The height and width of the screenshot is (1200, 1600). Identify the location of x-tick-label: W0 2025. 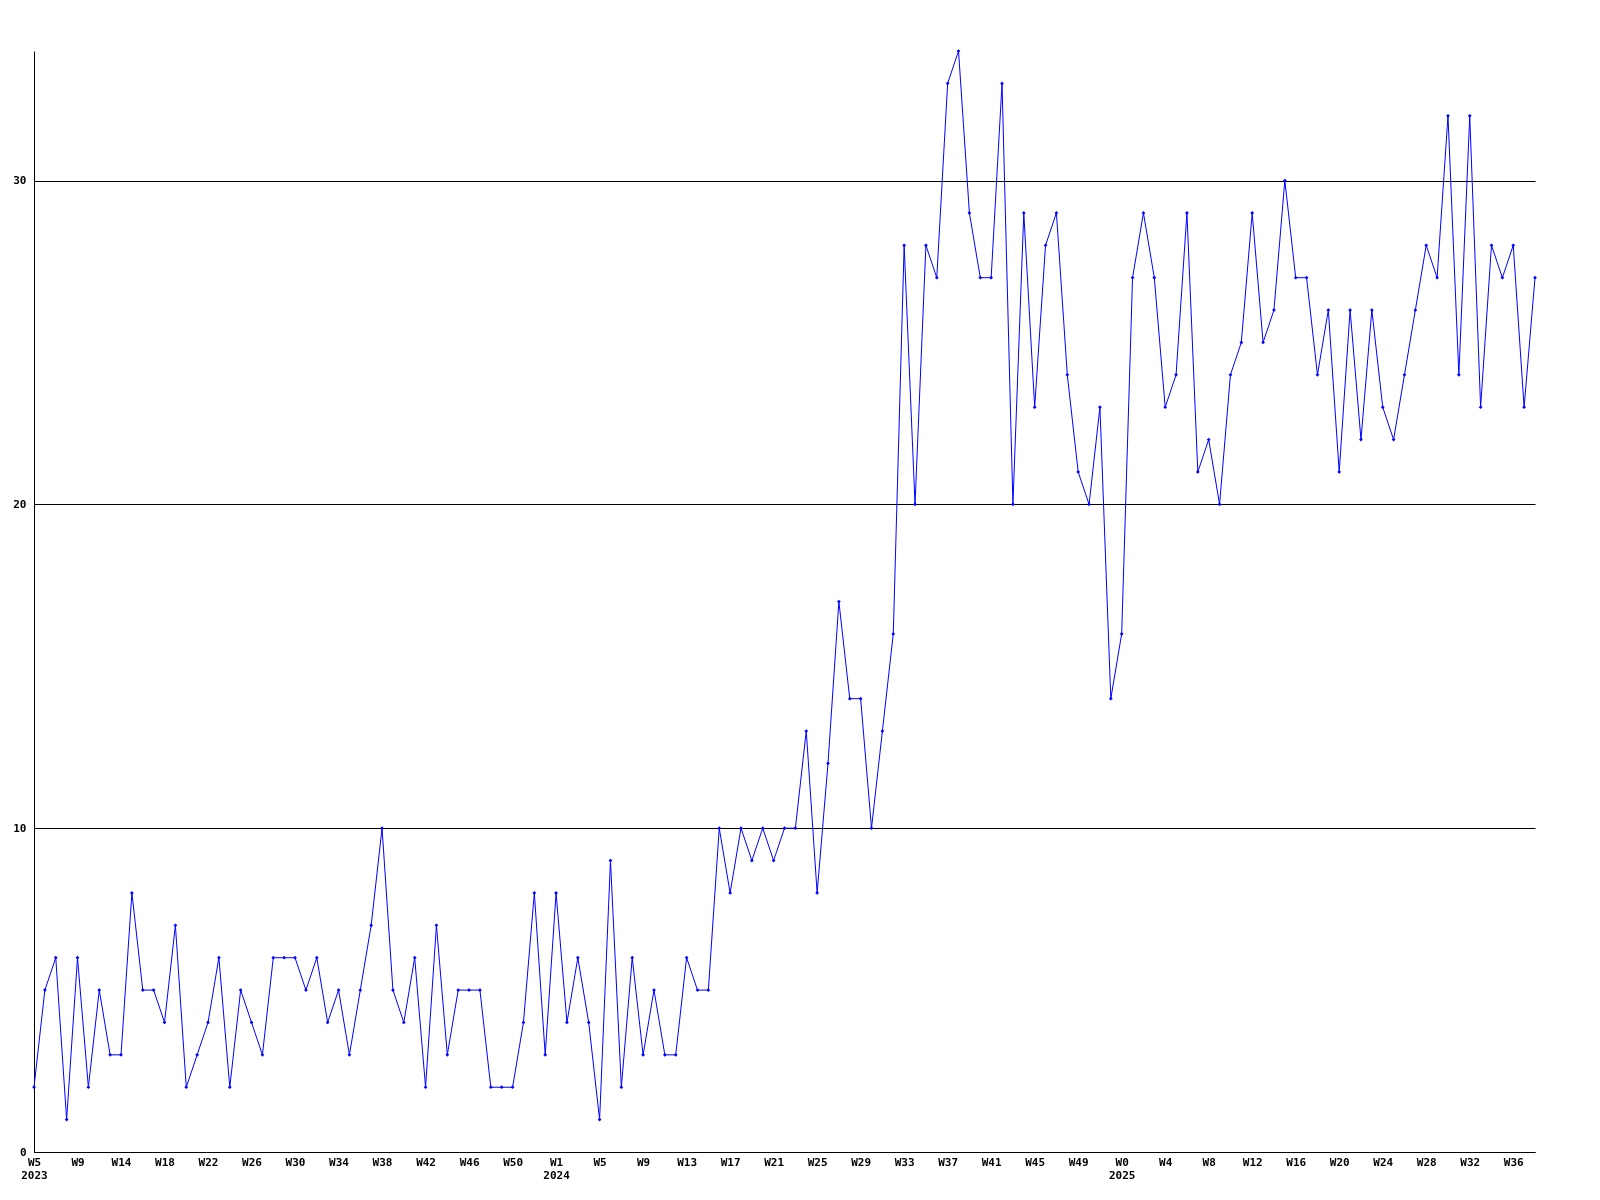
(1122, 1168).